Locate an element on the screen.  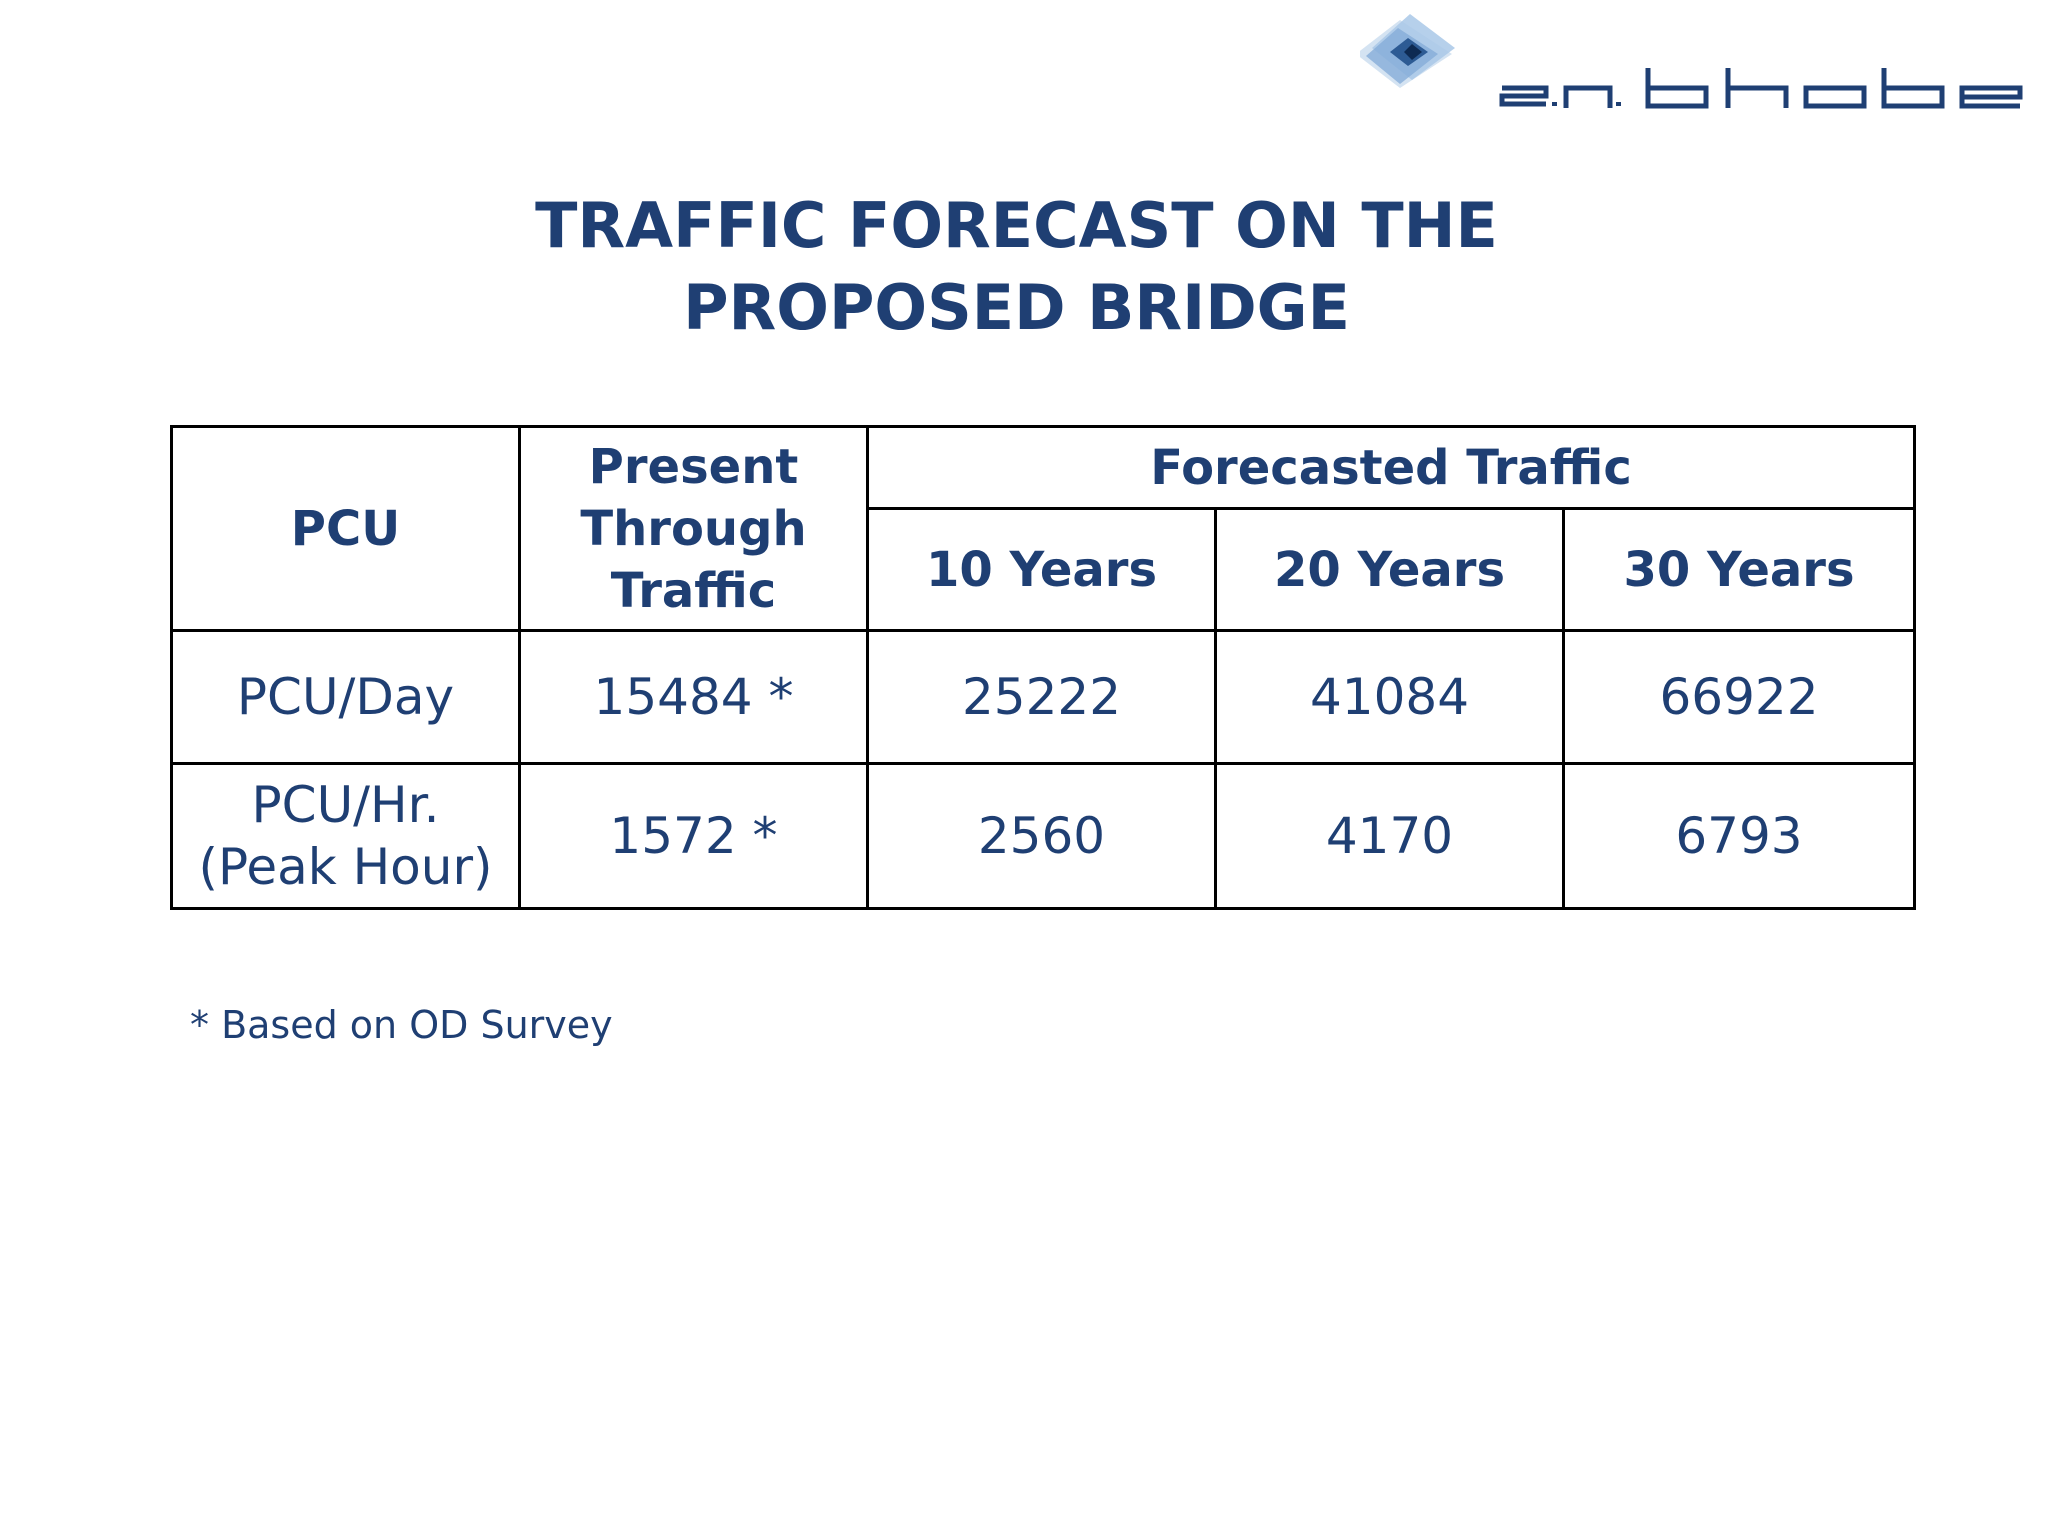
header-forecasted-traffic: Forecasted Traffic is located at coordinates (1391, 467).